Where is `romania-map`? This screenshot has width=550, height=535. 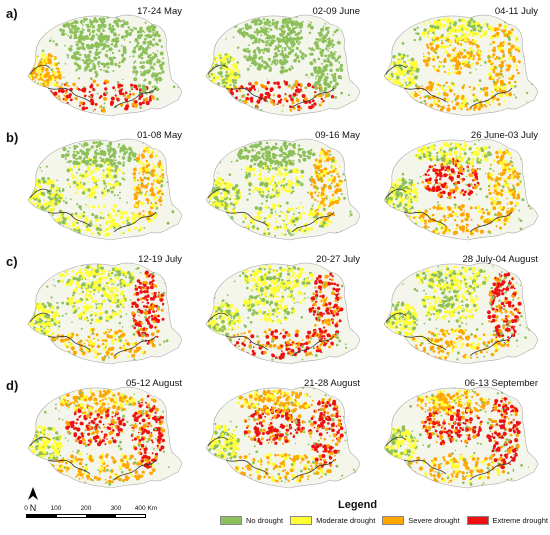
romania-map is located at coordinates (283, 189).